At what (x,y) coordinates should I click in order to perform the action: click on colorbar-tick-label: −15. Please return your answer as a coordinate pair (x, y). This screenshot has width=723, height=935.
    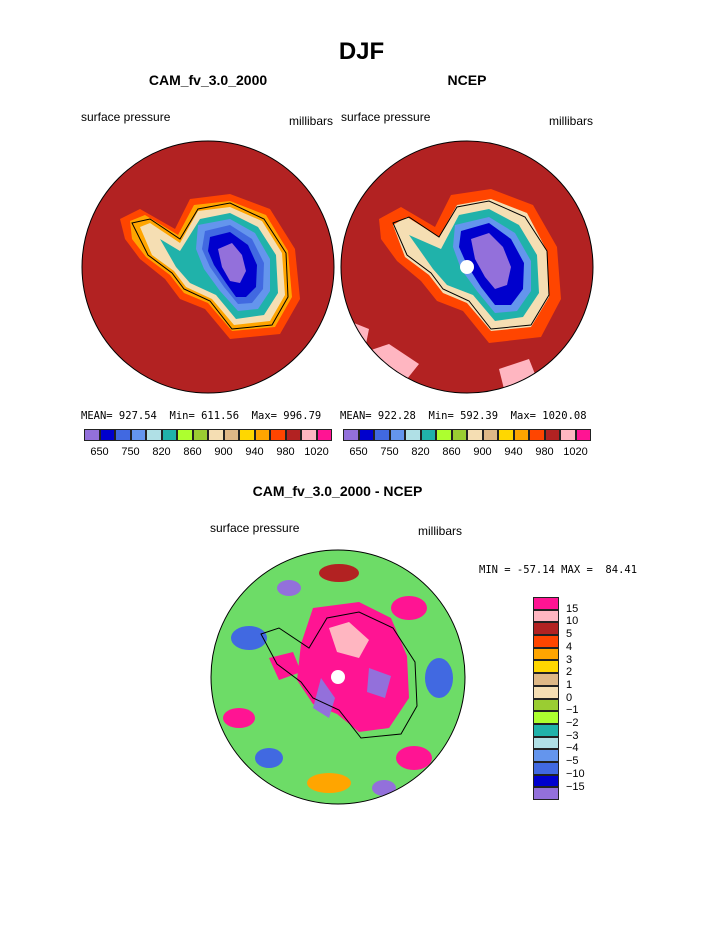
    Looking at the image, I should click on (575, 786).